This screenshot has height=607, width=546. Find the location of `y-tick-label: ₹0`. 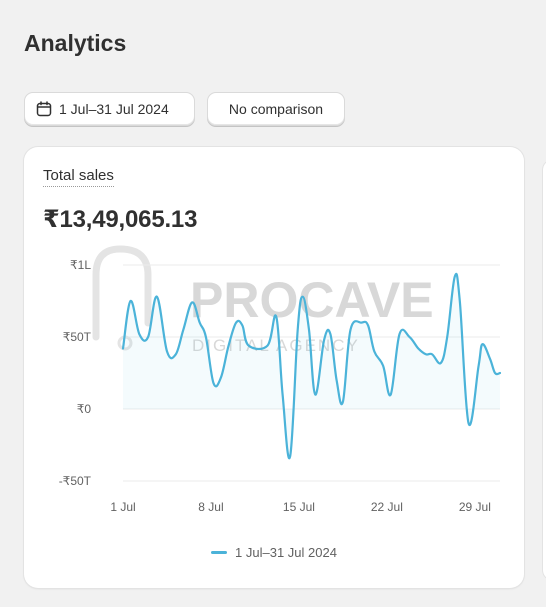

y-tick-label: ₹0 is located at coordinates (84, 409).